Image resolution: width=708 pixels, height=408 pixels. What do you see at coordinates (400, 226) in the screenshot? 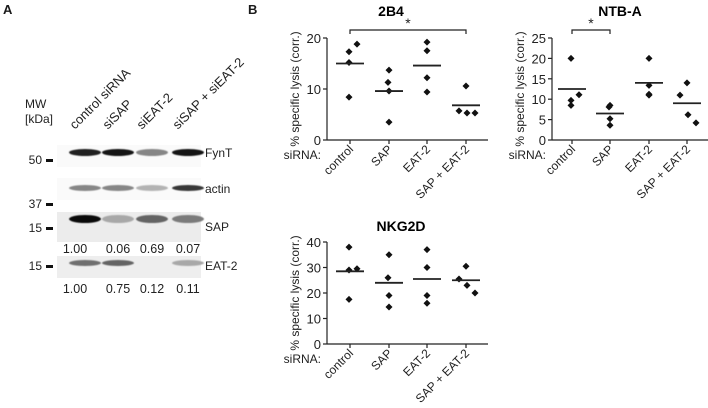
I see `chart-title: NKG2D` at bounding box center [400, 226].